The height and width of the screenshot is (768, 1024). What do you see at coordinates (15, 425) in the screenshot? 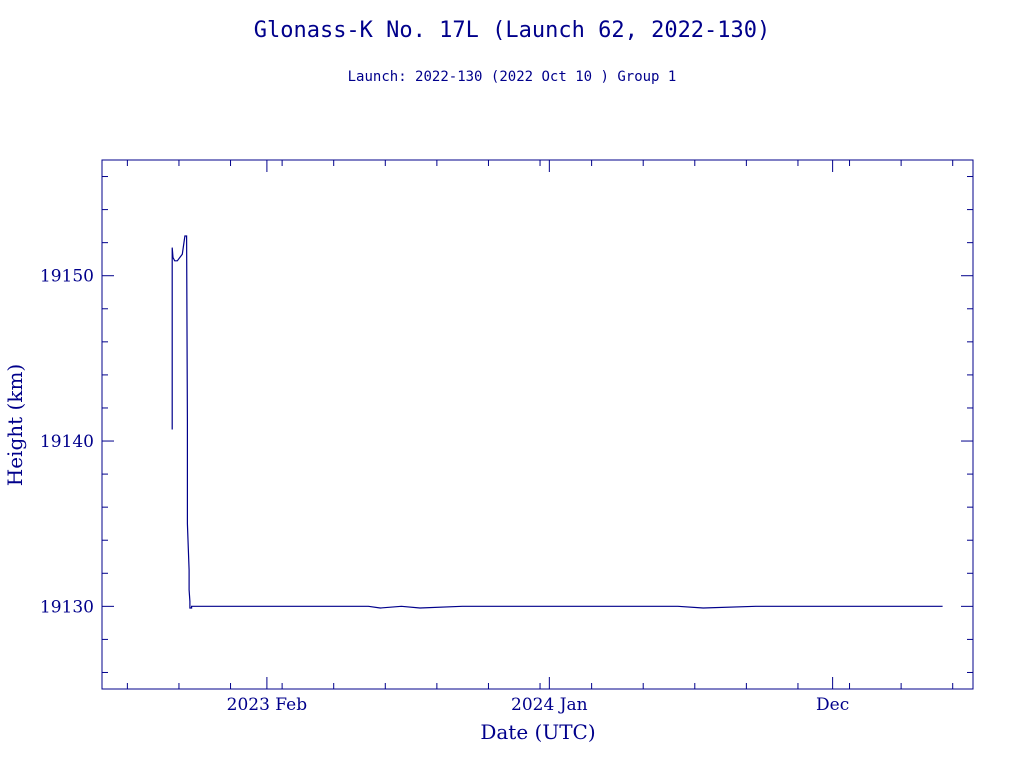
I see `y-axis-label: Height (km)` at bounding box center [15, 425].